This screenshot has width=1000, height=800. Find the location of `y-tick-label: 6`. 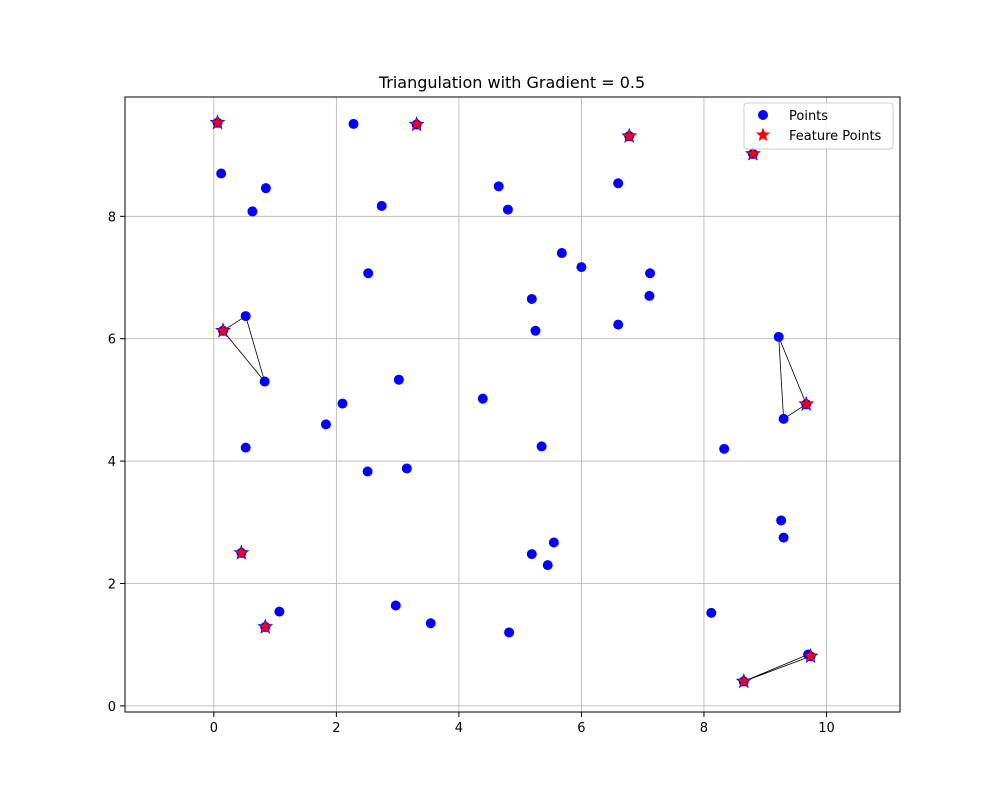

y-tick-label: 6 is located at coordinates (112, 340).